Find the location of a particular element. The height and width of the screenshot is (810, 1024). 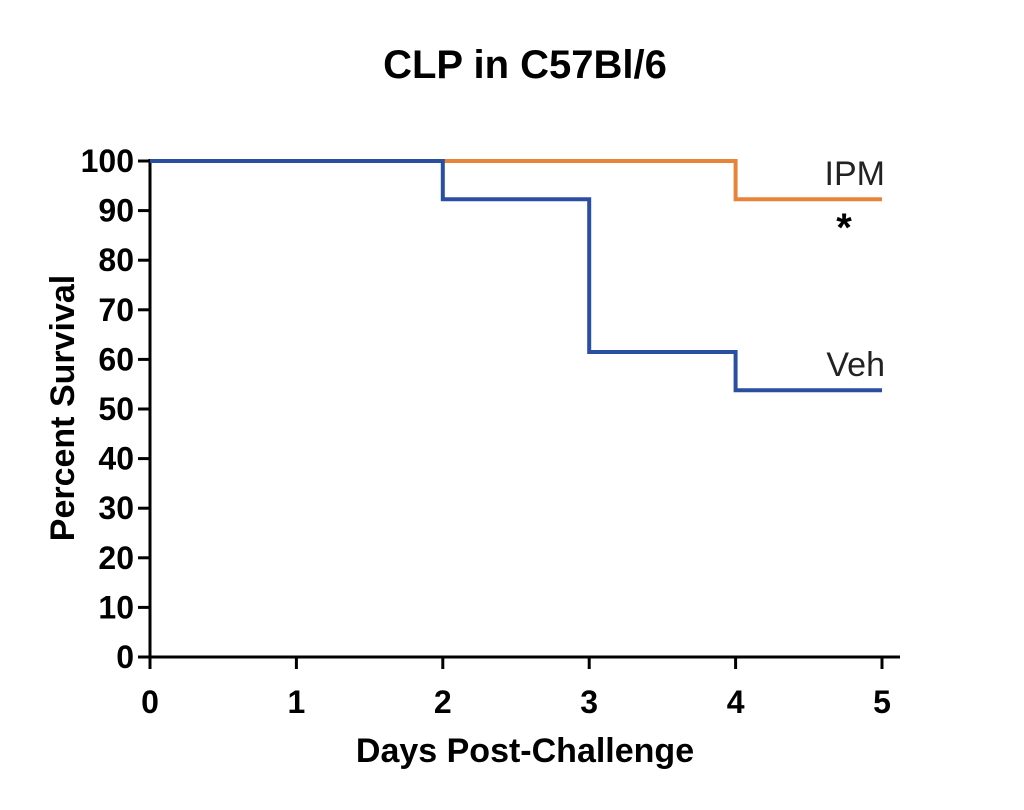

x-tick-label: 4 is located at coordinates (736, 702).